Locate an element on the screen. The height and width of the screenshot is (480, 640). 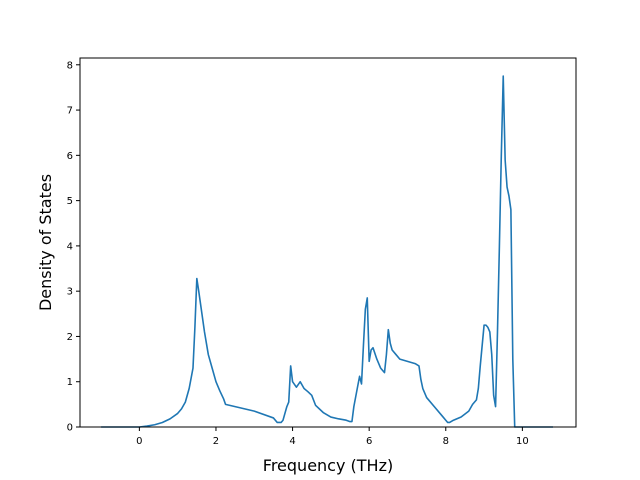
y-tick-label: 1 is located at coordinates (70, 382).